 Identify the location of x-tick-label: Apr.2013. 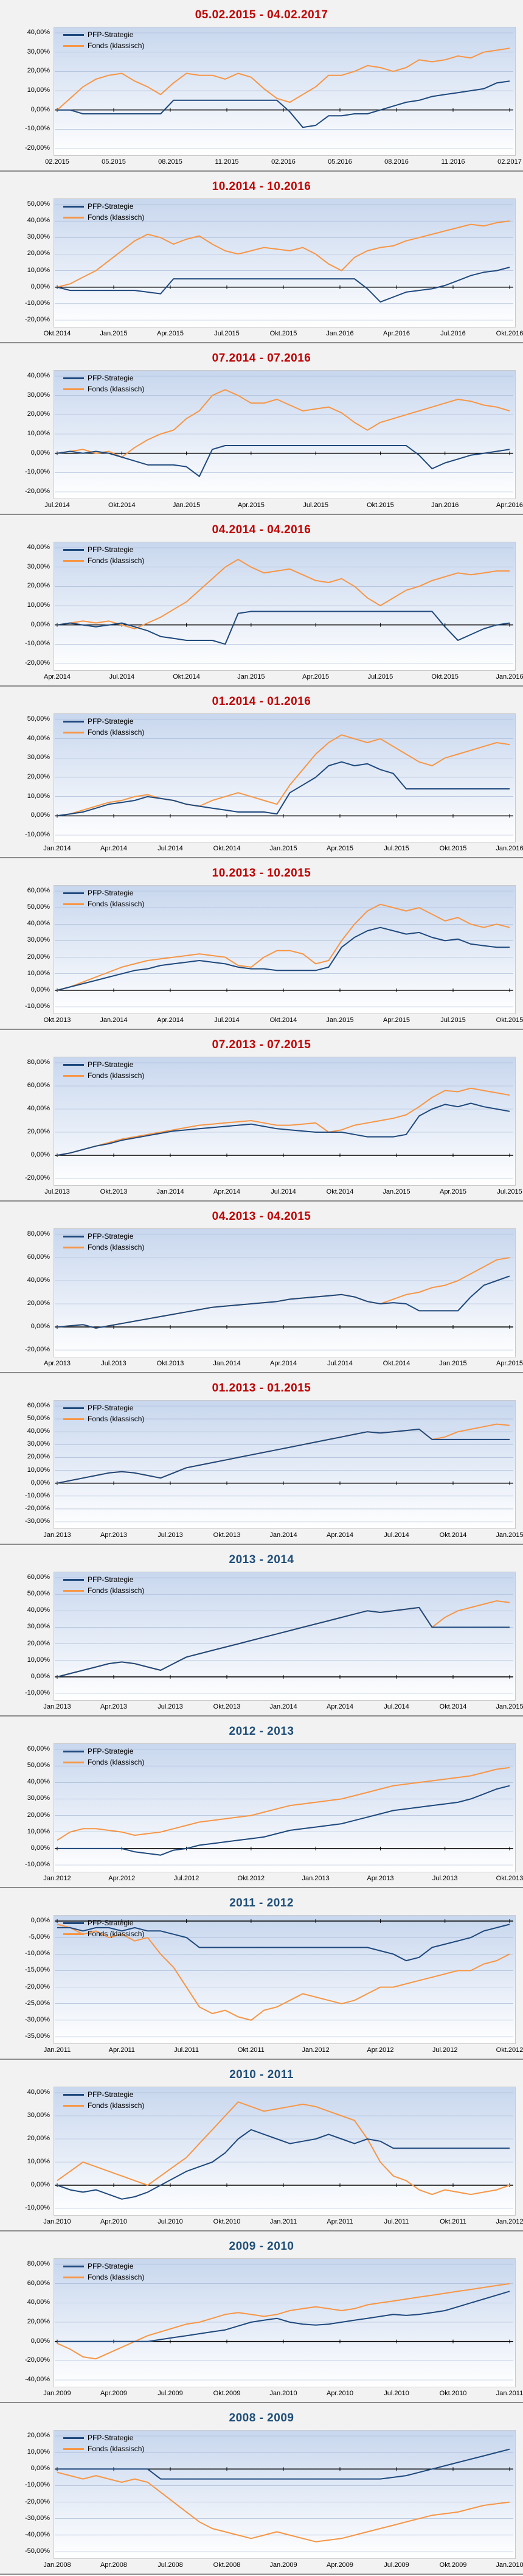
(114, 1535).